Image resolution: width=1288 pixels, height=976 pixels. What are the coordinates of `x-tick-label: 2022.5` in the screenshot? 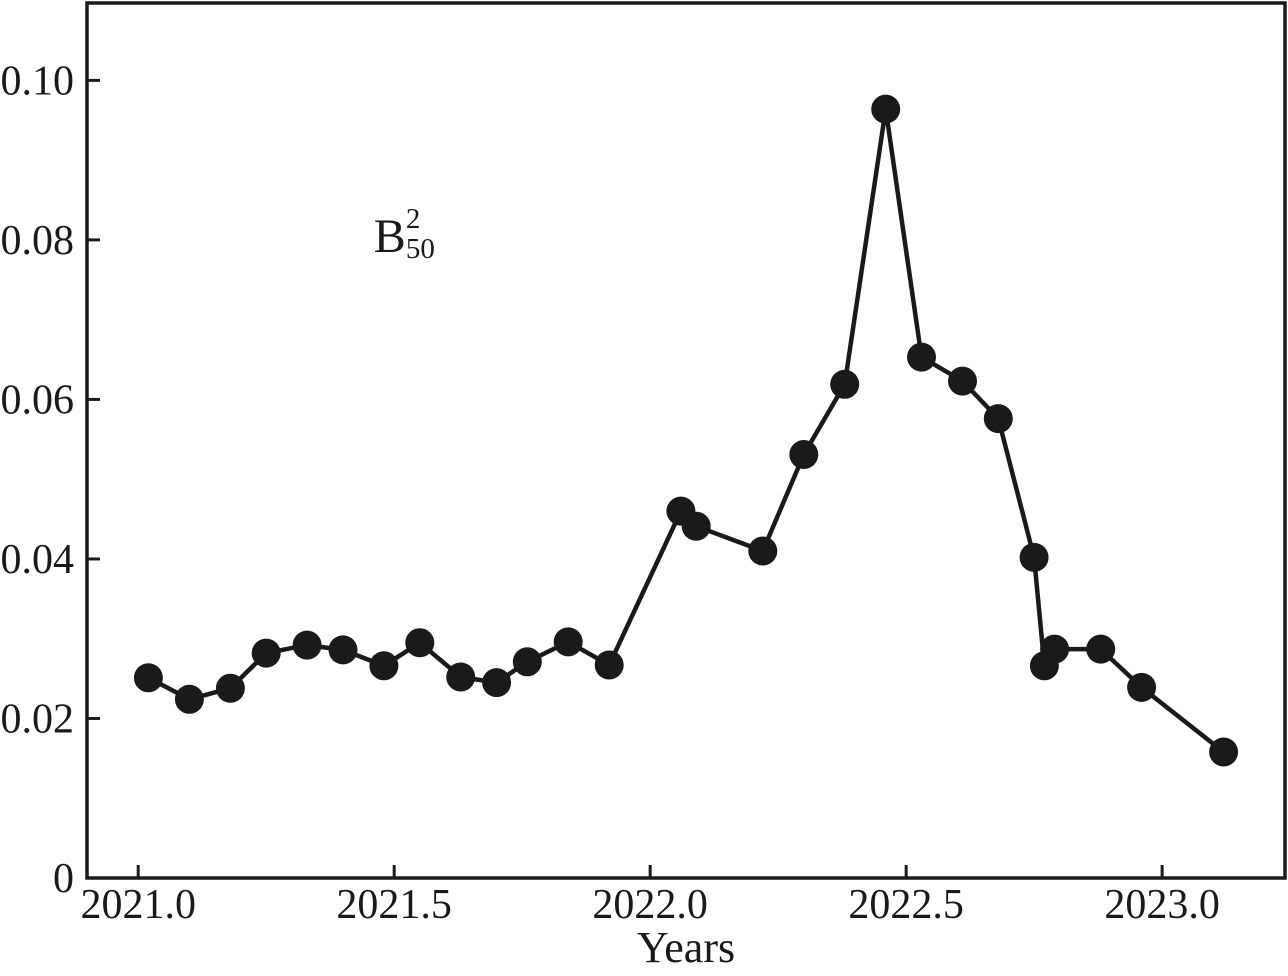 It's located at (906, 905).